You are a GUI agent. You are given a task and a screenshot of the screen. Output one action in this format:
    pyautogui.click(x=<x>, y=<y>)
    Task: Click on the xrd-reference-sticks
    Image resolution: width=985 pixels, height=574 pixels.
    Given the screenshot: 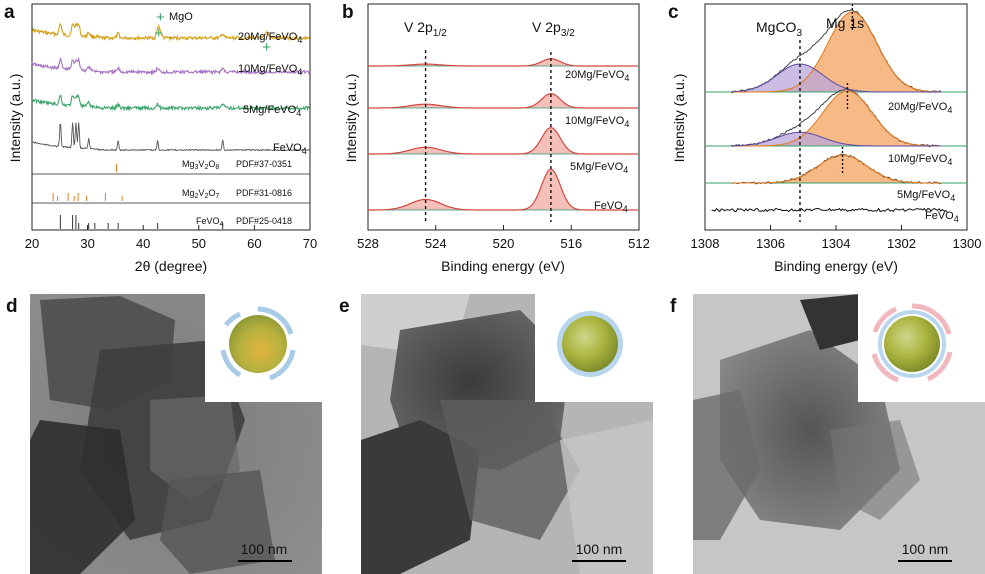 What is the action you would take?
    pyautogui.click(x=138, y=196)
    